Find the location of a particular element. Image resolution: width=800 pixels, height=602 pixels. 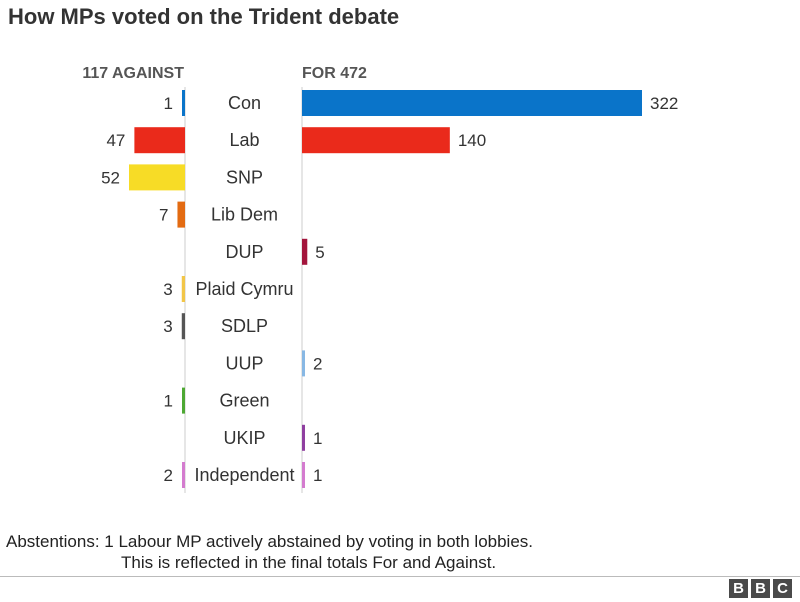

category-label: SNP is located at coordinates (244, 177).